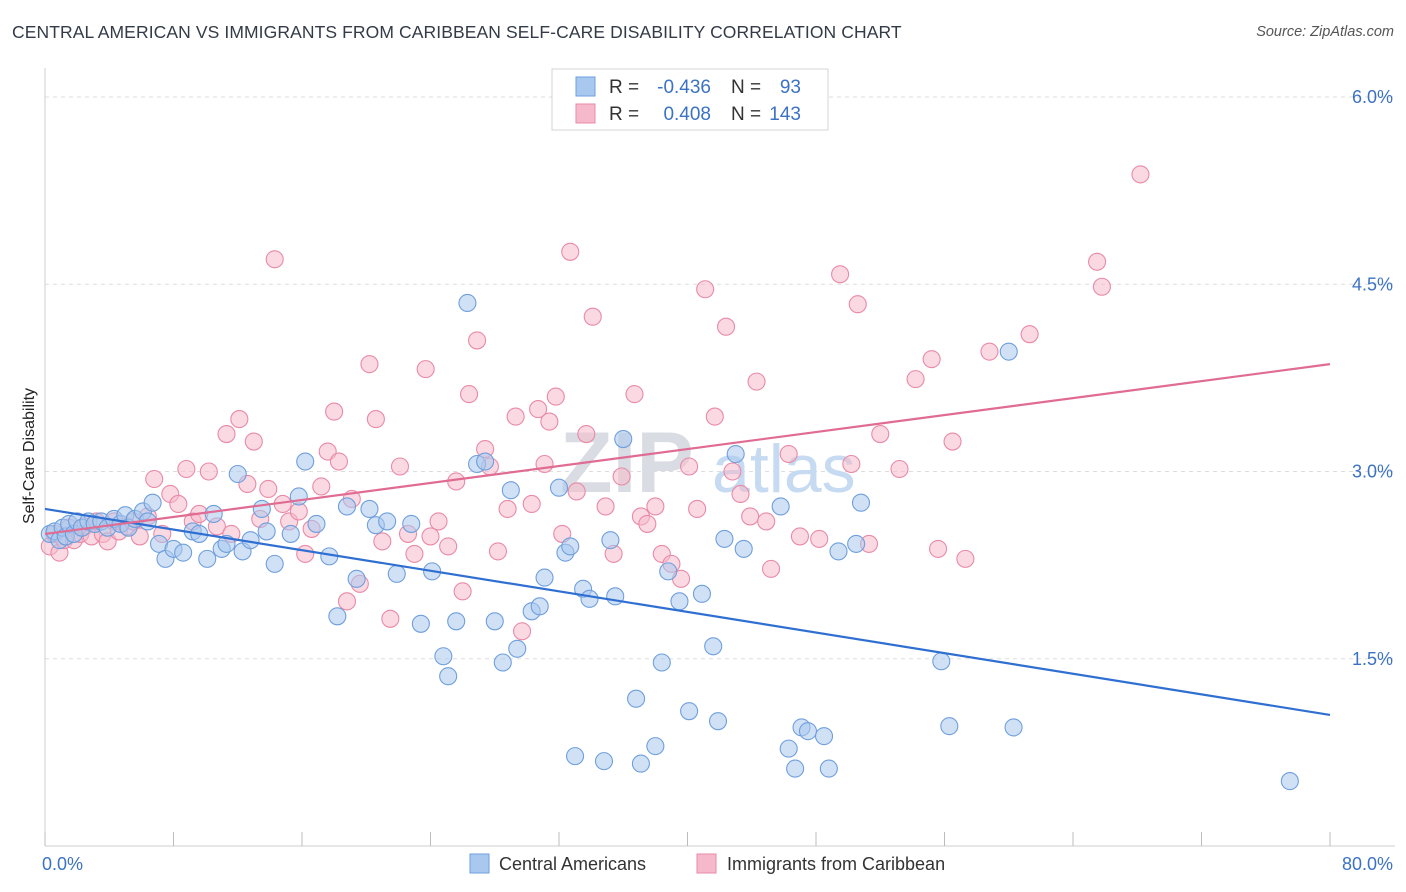  I want to click on legend-n-label-2: N =, so click(746, 114).